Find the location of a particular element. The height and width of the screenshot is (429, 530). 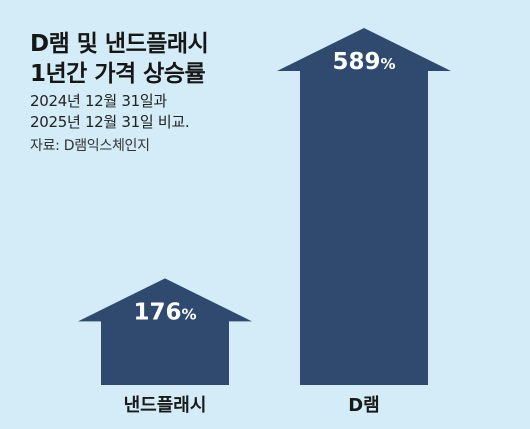

chart-subtitle: 2024년 12월 31일과 2025년 12월 31일 비교. is located at coordinates (110, 112).